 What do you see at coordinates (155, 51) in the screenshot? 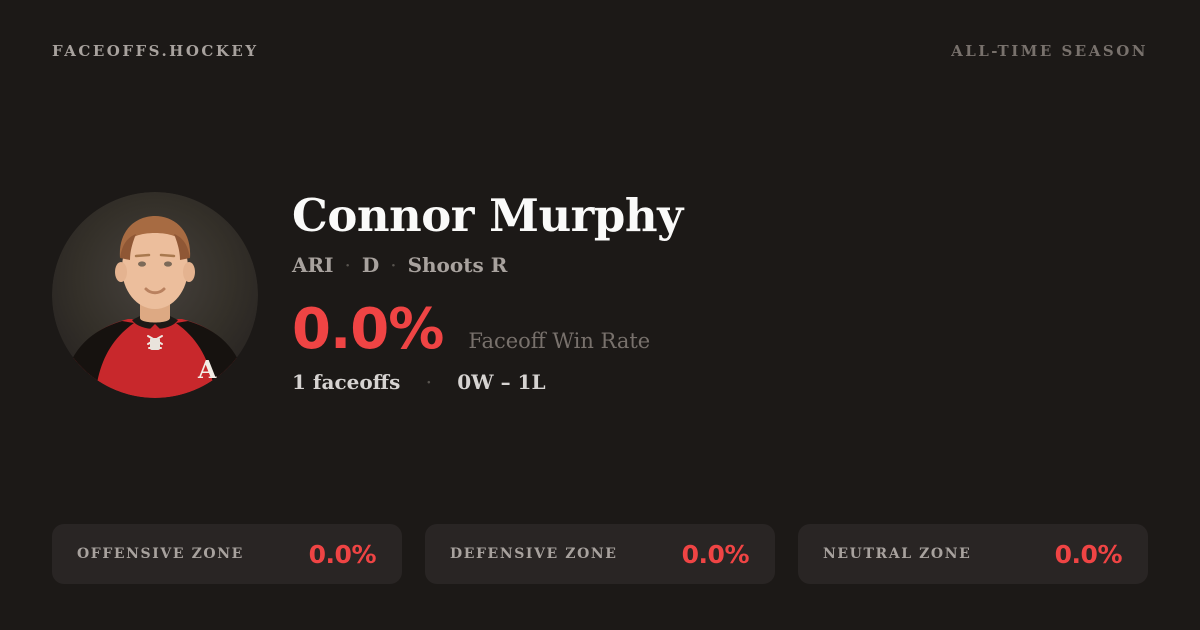
I see `brand-logo: FACEOFFS.HOCKEY` at bounding box center [155, 51].